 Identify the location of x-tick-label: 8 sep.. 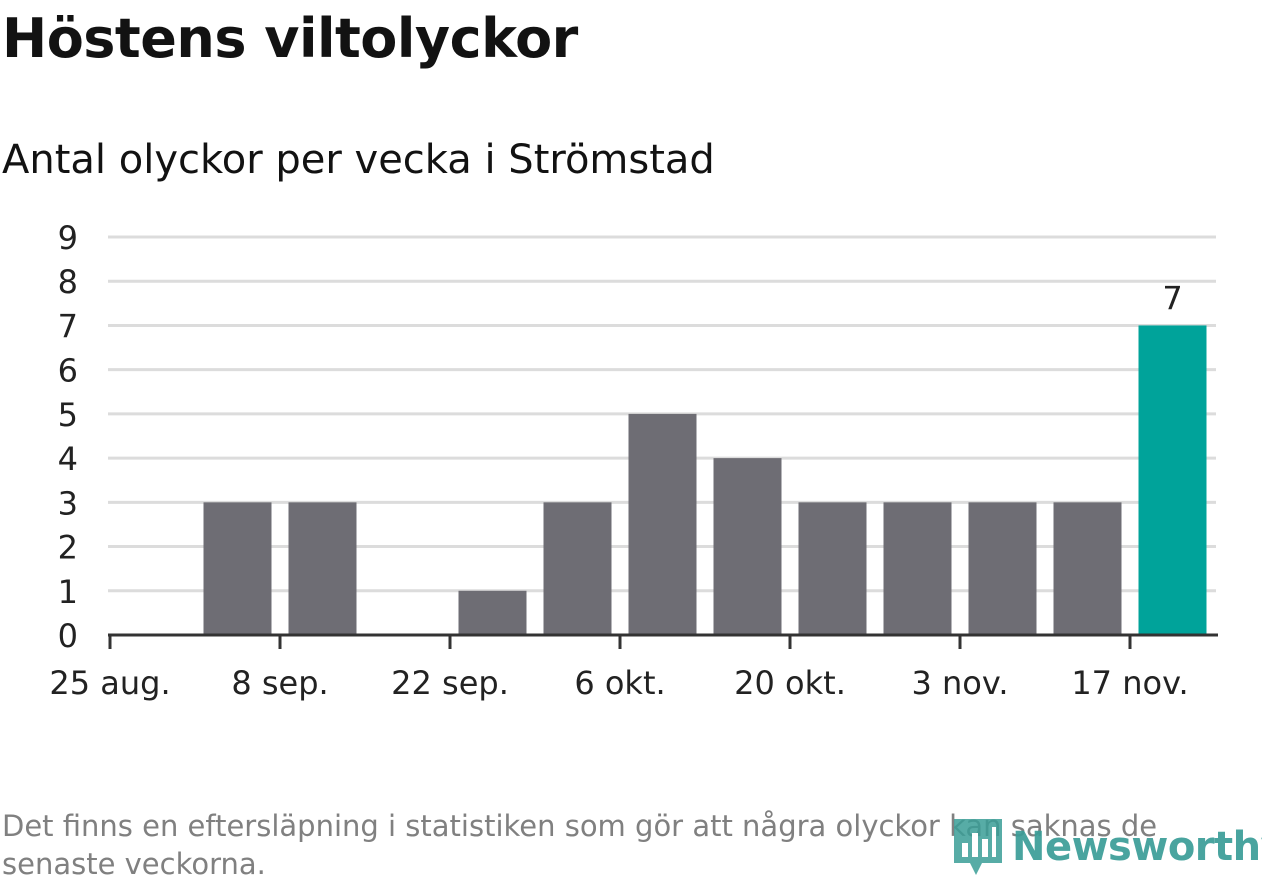
(279, 683).